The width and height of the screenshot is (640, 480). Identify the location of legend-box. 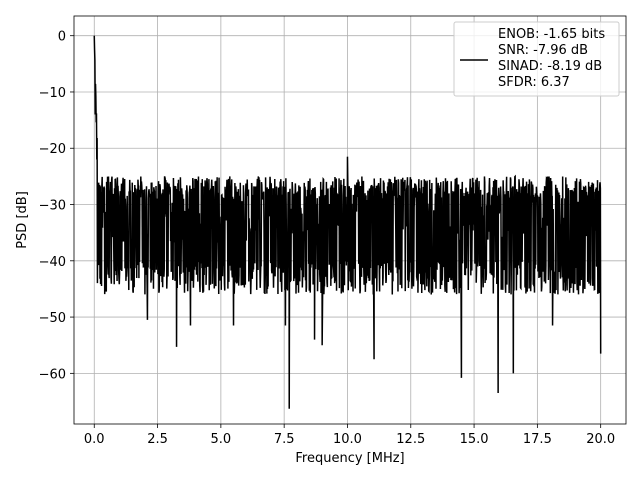
(536, 59).